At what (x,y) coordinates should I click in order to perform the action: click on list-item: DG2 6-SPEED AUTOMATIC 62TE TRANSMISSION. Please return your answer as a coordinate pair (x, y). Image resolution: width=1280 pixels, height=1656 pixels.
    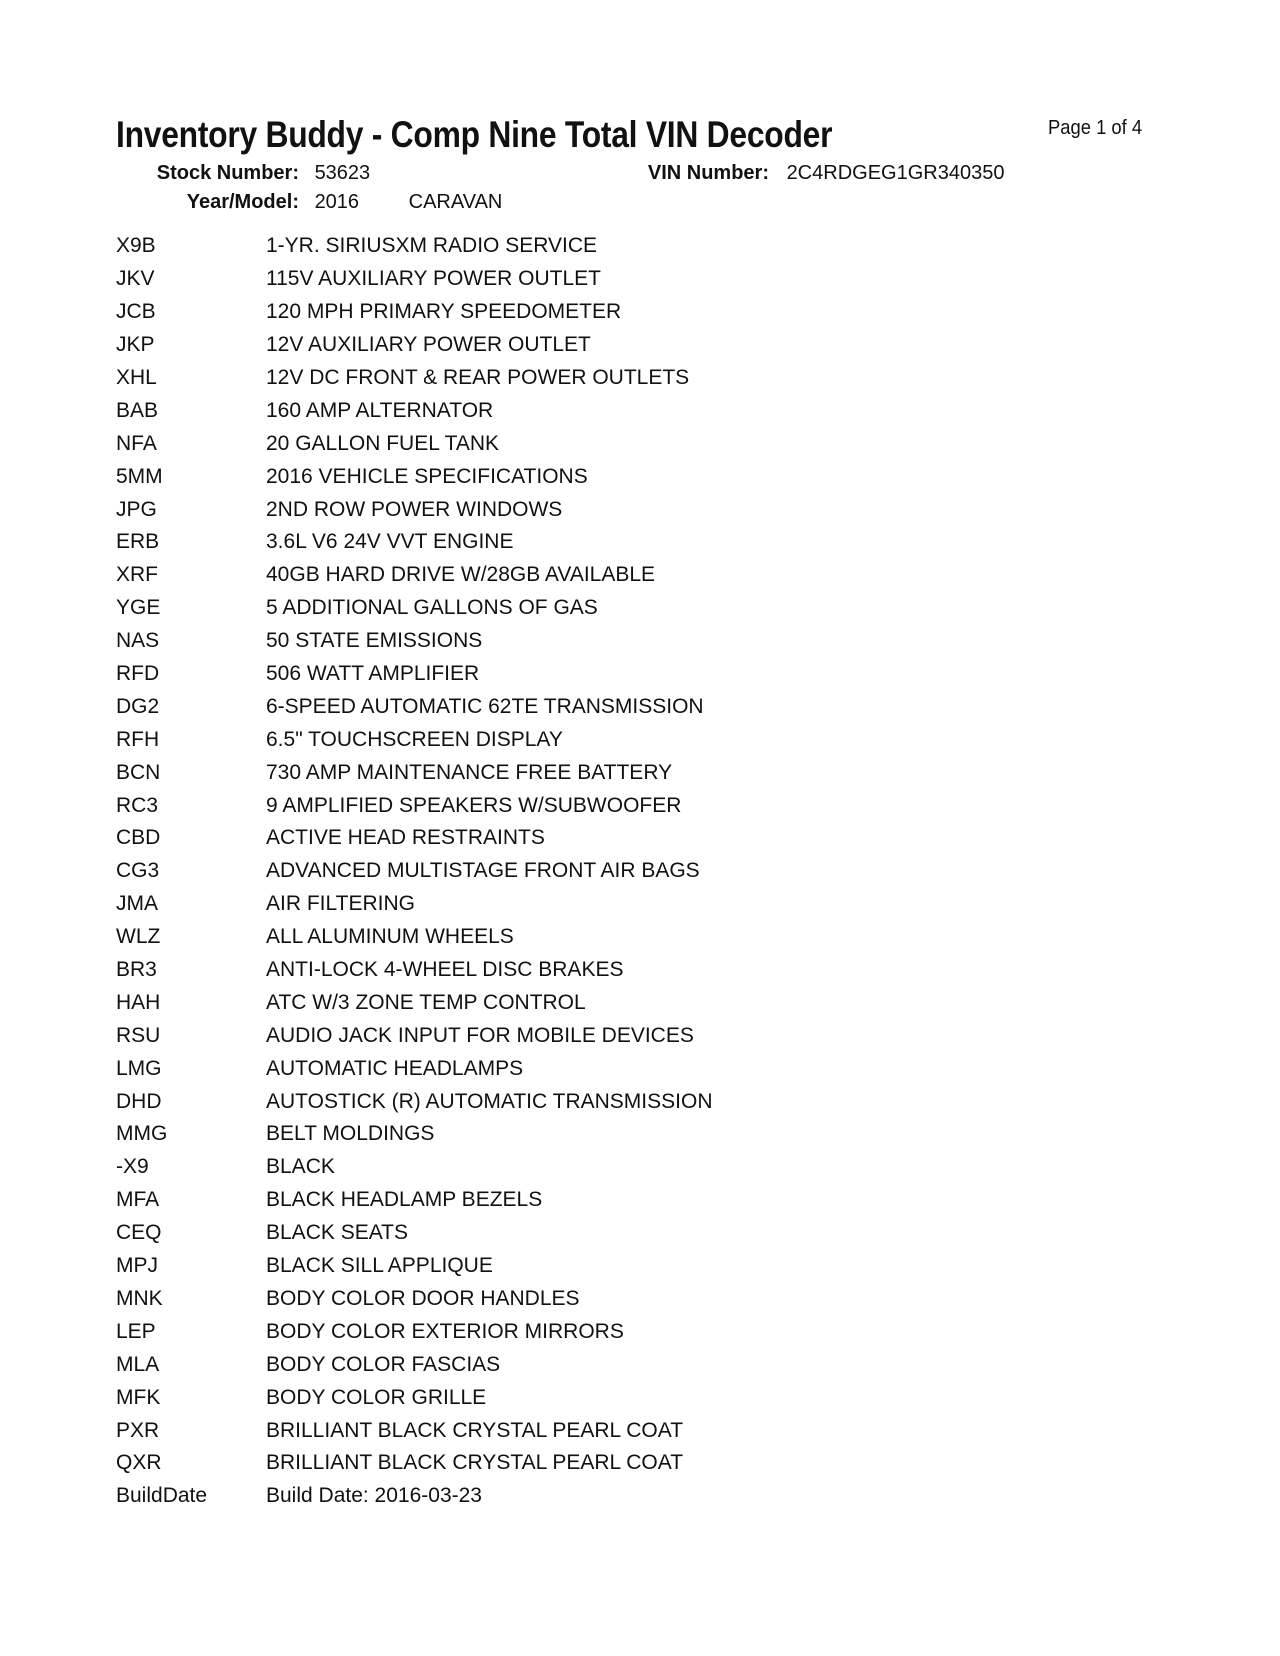
    Looking at the image, I should click on (414, 706).